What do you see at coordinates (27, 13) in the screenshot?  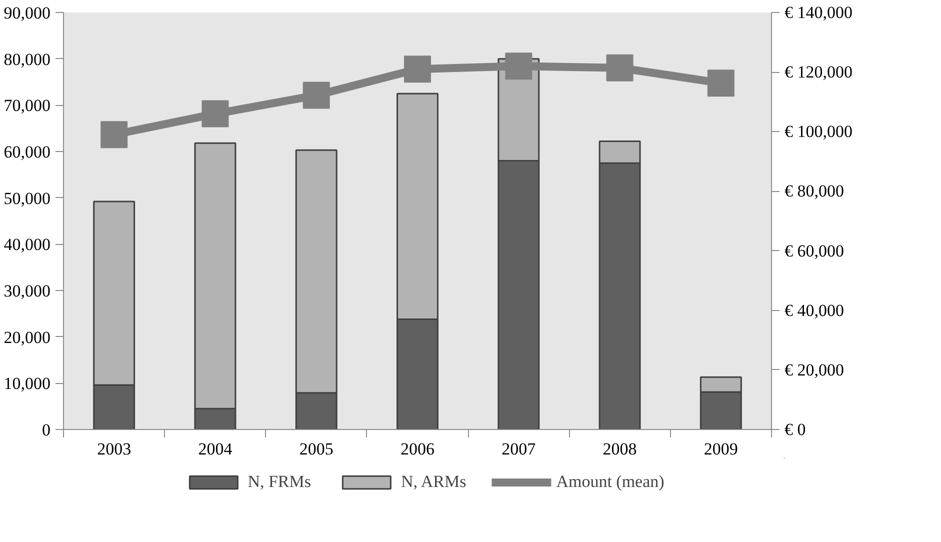 I see `y-tick-label: 90,000` at bounding box center [27, 13].